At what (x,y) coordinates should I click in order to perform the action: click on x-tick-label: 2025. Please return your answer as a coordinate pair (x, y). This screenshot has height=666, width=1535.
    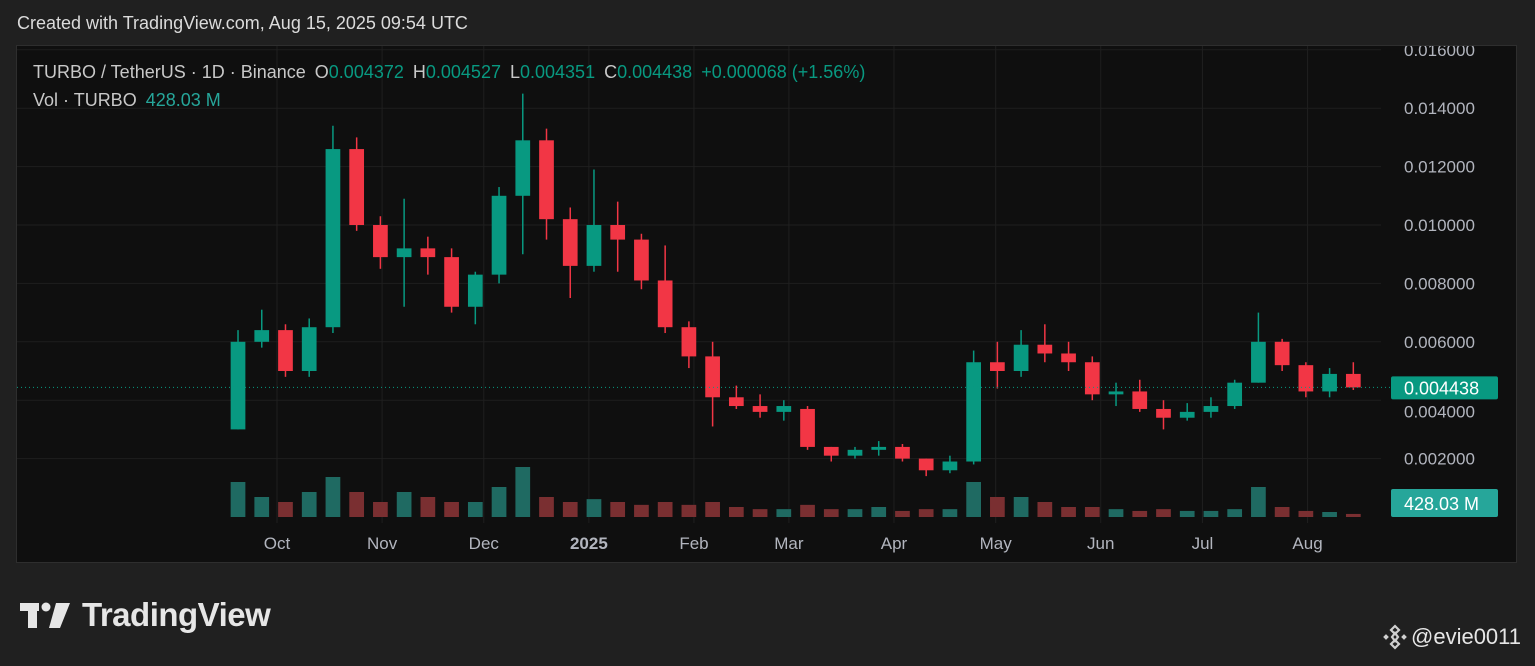
    Looking at the image, I should click on (589, 543).